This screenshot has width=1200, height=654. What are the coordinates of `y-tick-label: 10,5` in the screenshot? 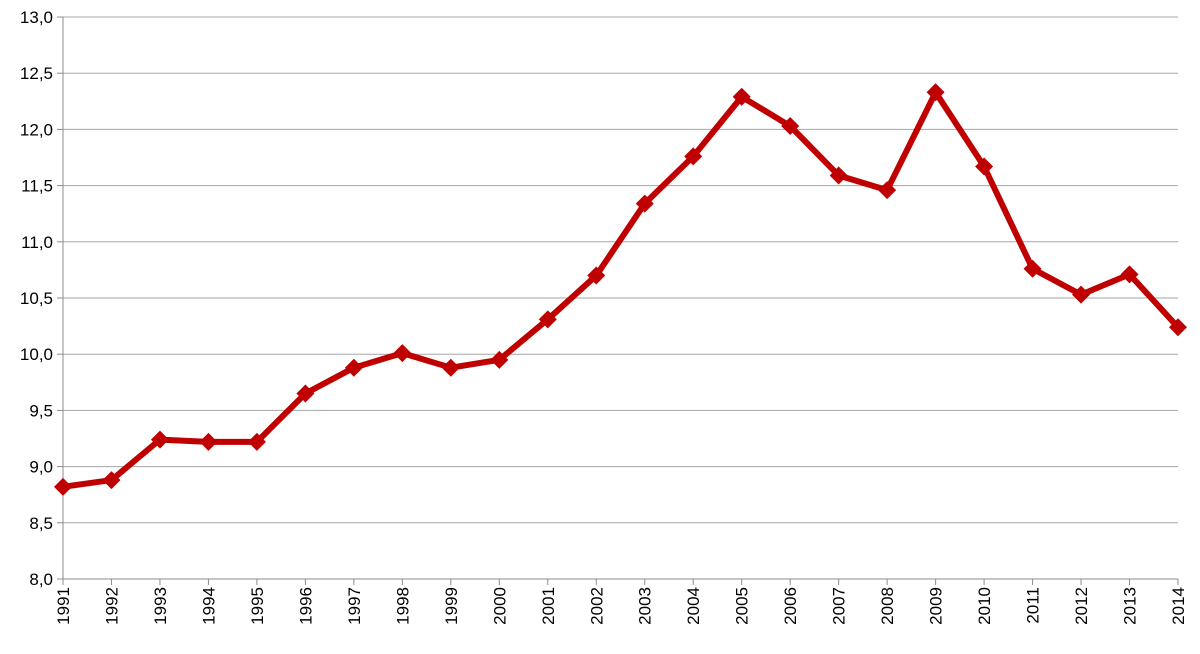 It's located at (36, 298).